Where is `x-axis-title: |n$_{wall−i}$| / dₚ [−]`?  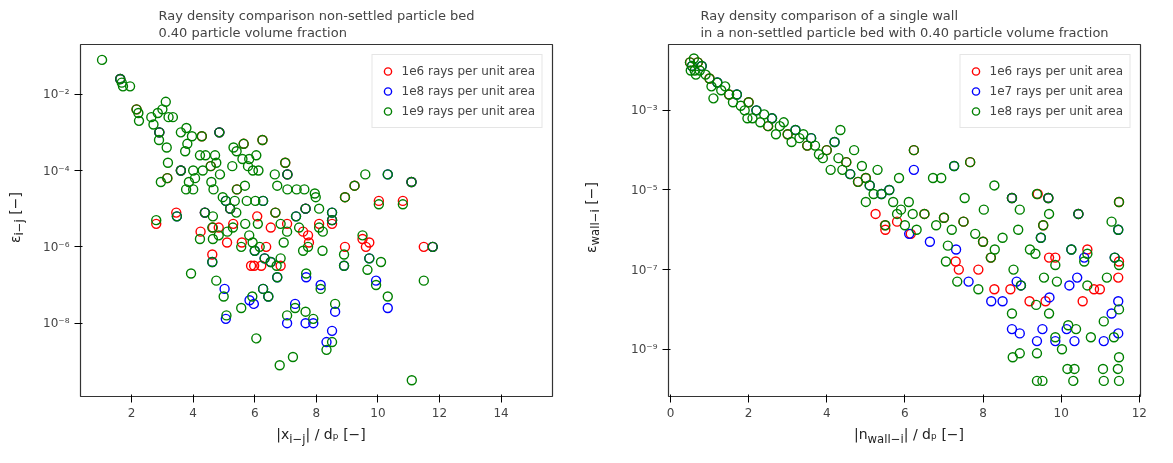
x-axis-title: |n$_{wall−i}$| / dₚ [−] is located at coordinates (909, 436).